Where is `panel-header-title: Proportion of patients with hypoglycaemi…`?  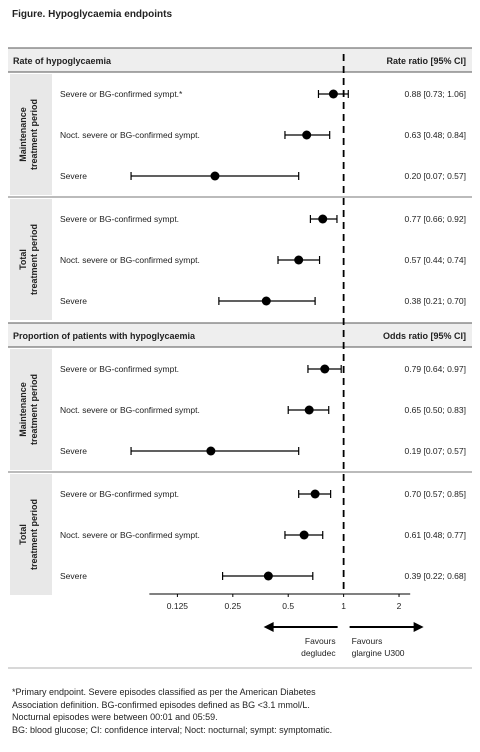 panel-header-title: Proportion of patients with hypoglycaemi… is located at coordinates (104, 336).